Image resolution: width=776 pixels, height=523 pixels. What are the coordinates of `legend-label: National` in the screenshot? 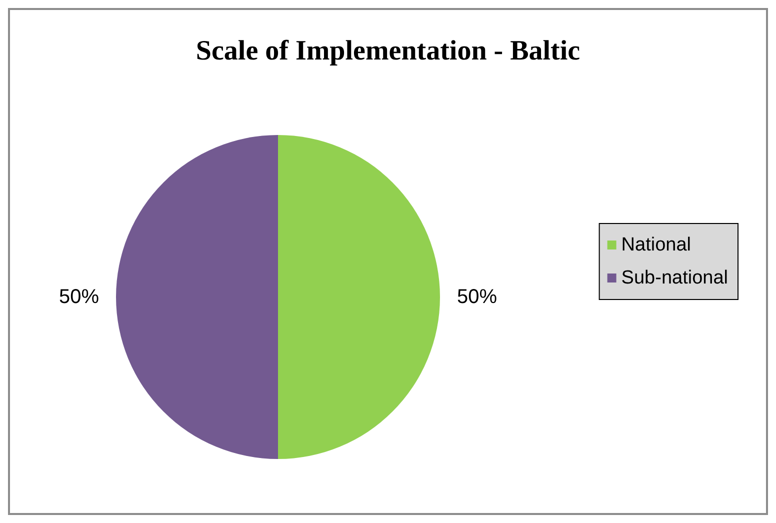 It's located at (656, 245).